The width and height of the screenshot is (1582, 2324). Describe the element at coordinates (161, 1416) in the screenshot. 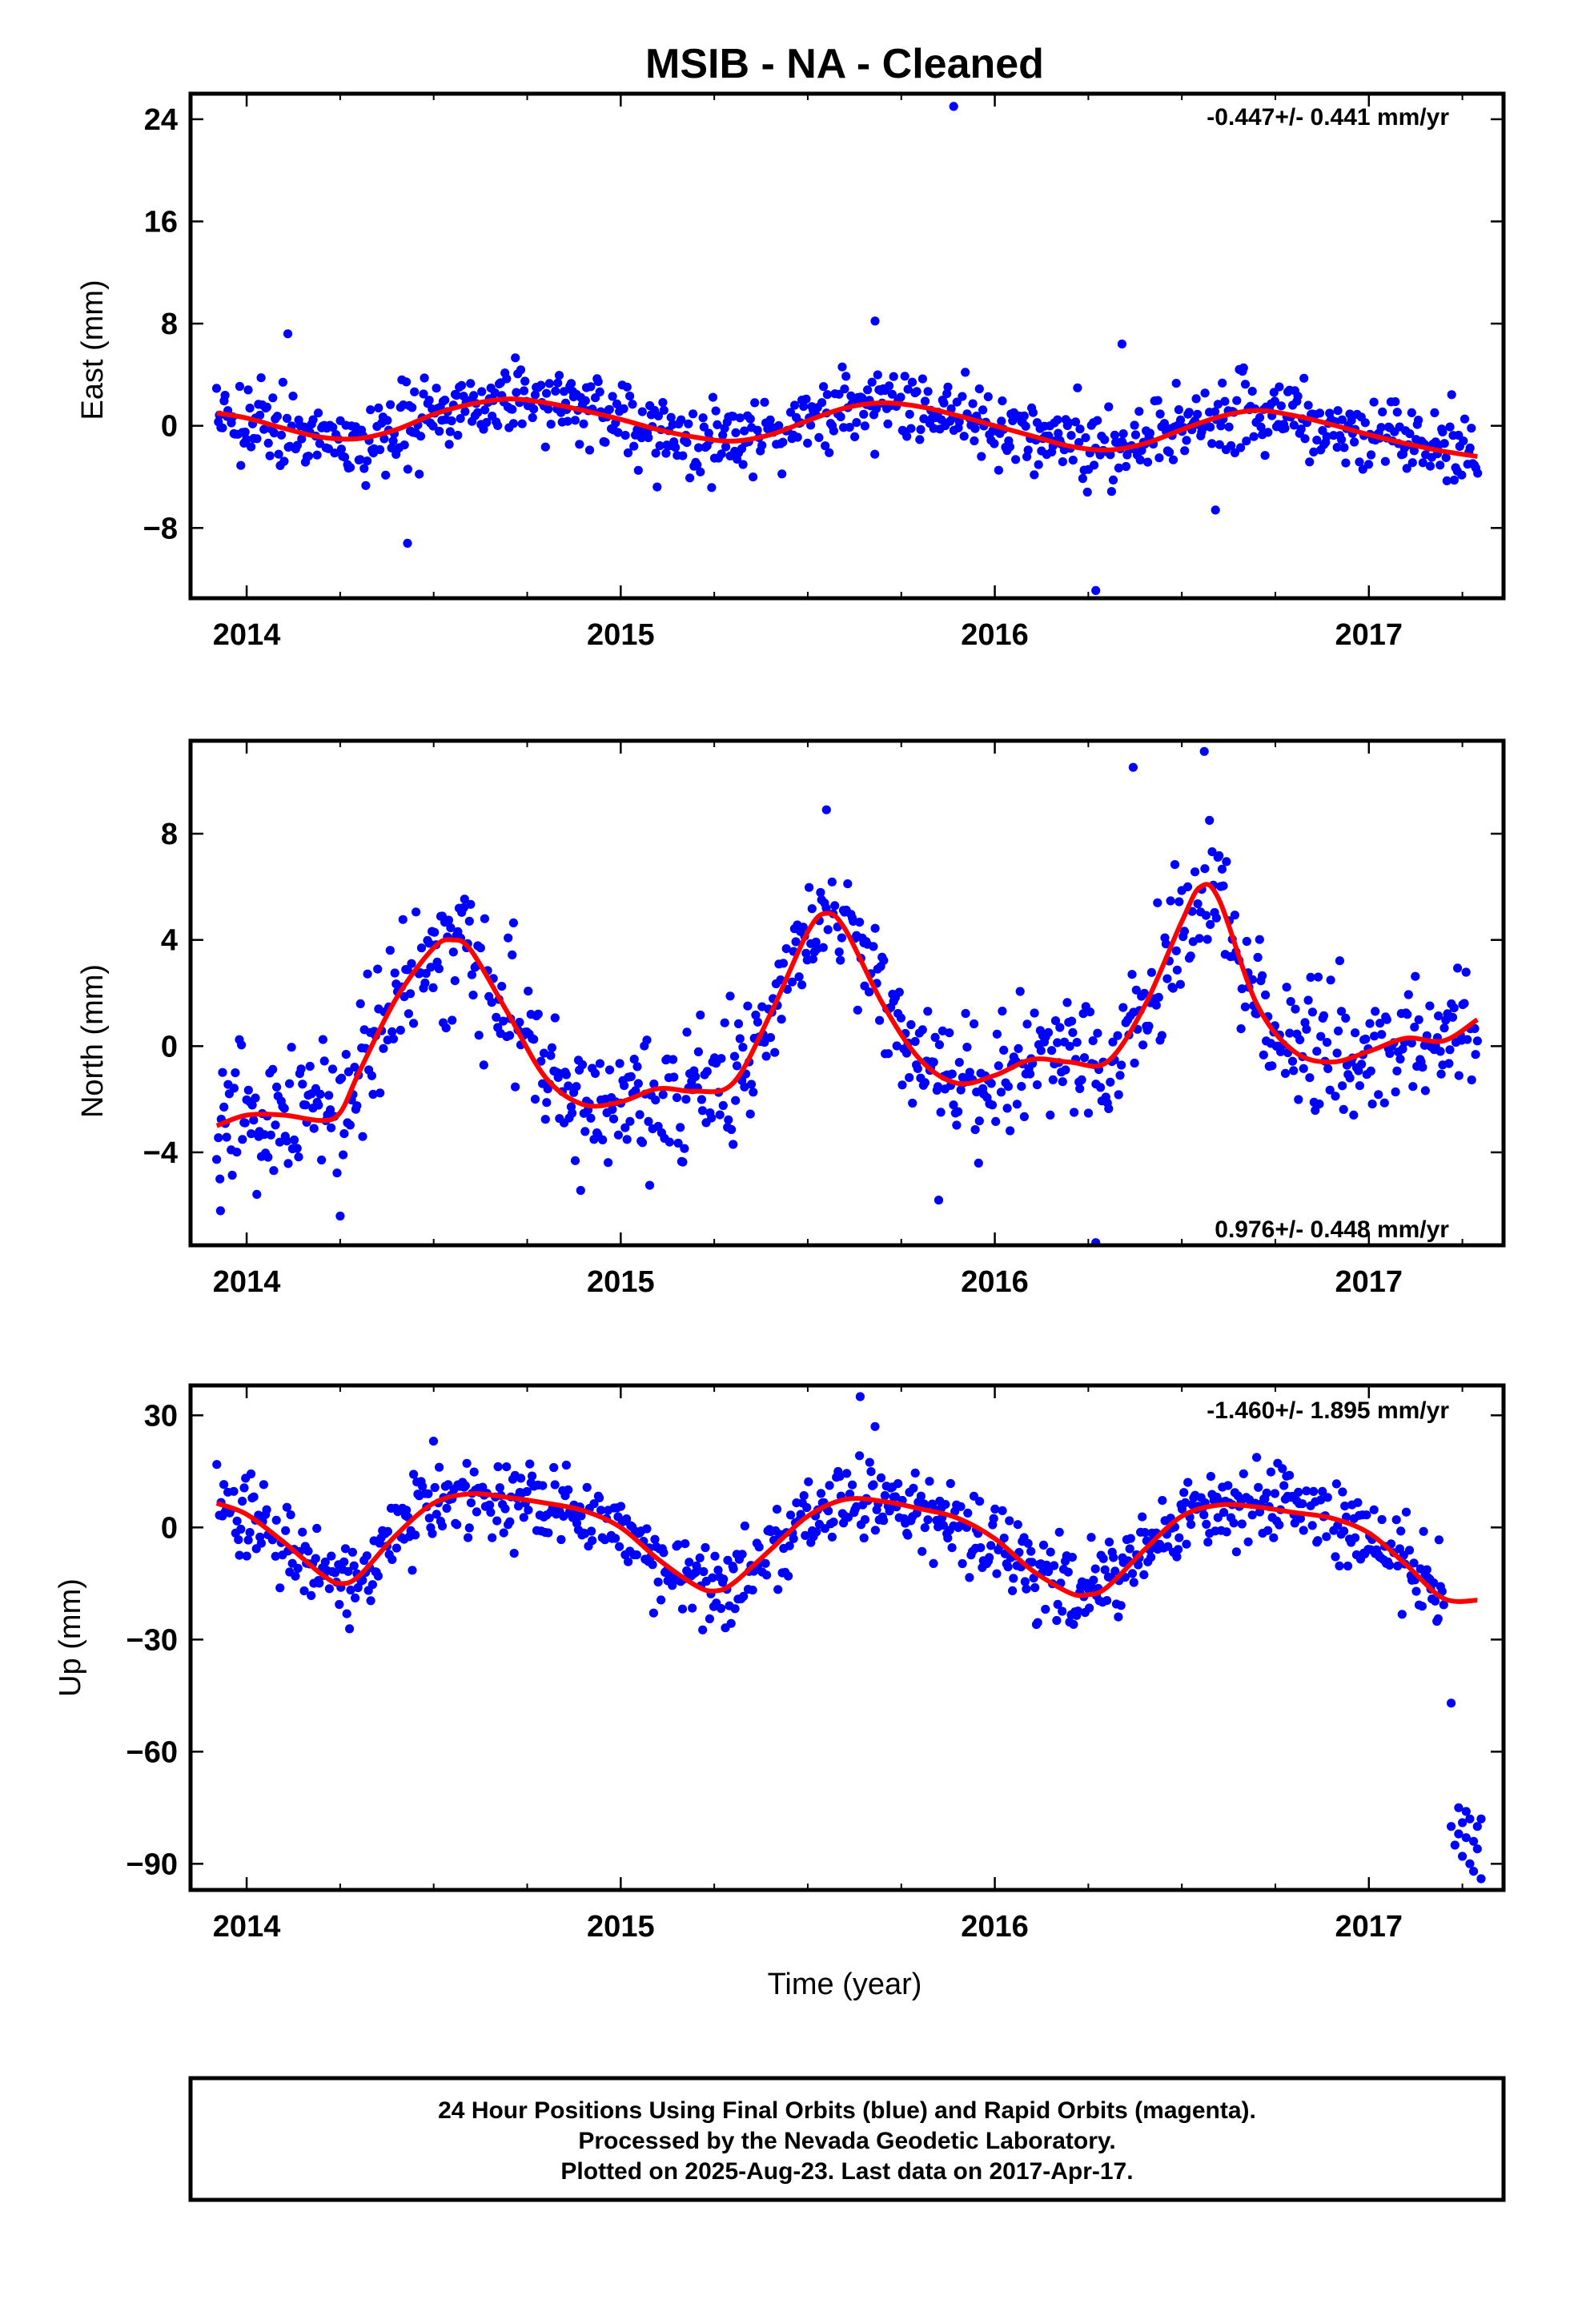

I see `y-tick-label: 30` at that location.